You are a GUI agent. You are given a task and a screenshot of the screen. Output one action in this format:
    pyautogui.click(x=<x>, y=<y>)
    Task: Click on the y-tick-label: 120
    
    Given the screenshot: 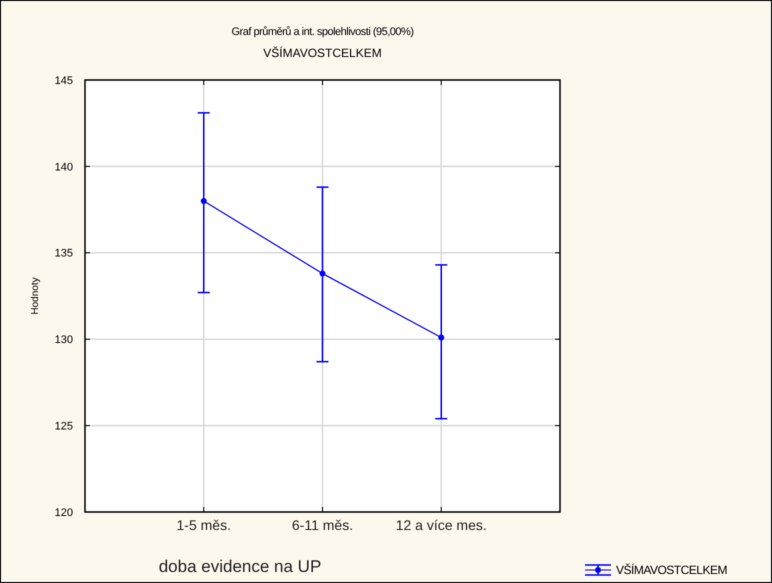 What is the action you would take?
    pyautogui.click(x=63, y=512)
    